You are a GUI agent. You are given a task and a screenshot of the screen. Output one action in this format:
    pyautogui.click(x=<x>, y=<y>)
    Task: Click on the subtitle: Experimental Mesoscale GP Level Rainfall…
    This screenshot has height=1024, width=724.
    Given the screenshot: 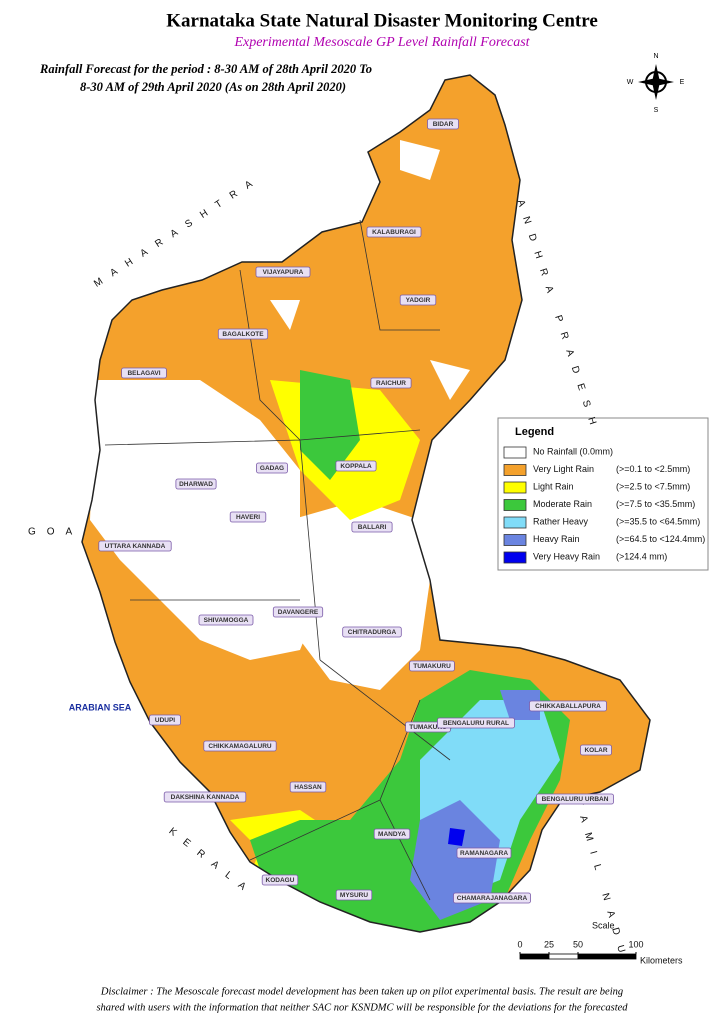 What is the action you would take?
    pyautogui.click(x=381, y=42)
    